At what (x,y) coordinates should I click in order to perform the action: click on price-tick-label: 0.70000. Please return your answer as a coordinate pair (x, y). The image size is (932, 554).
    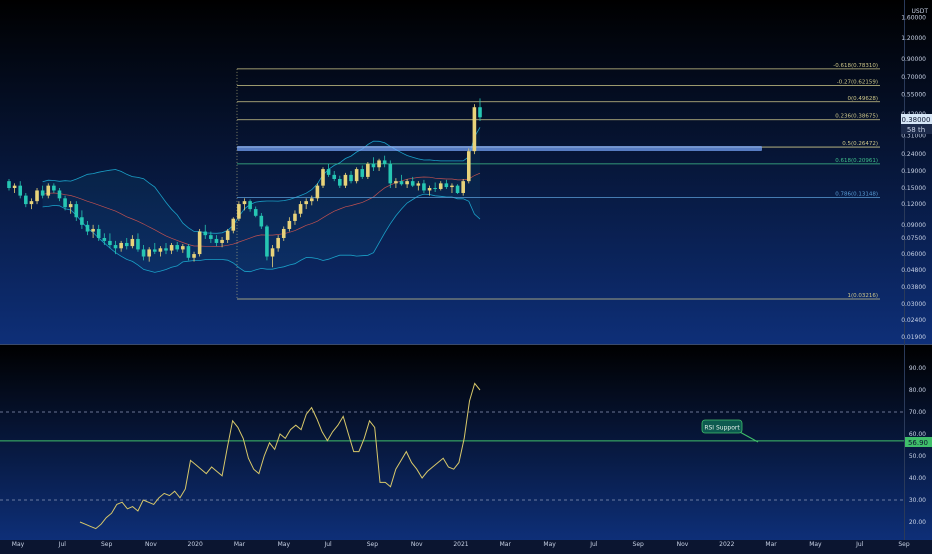
    Looking at the image, I should click on (913, 77).